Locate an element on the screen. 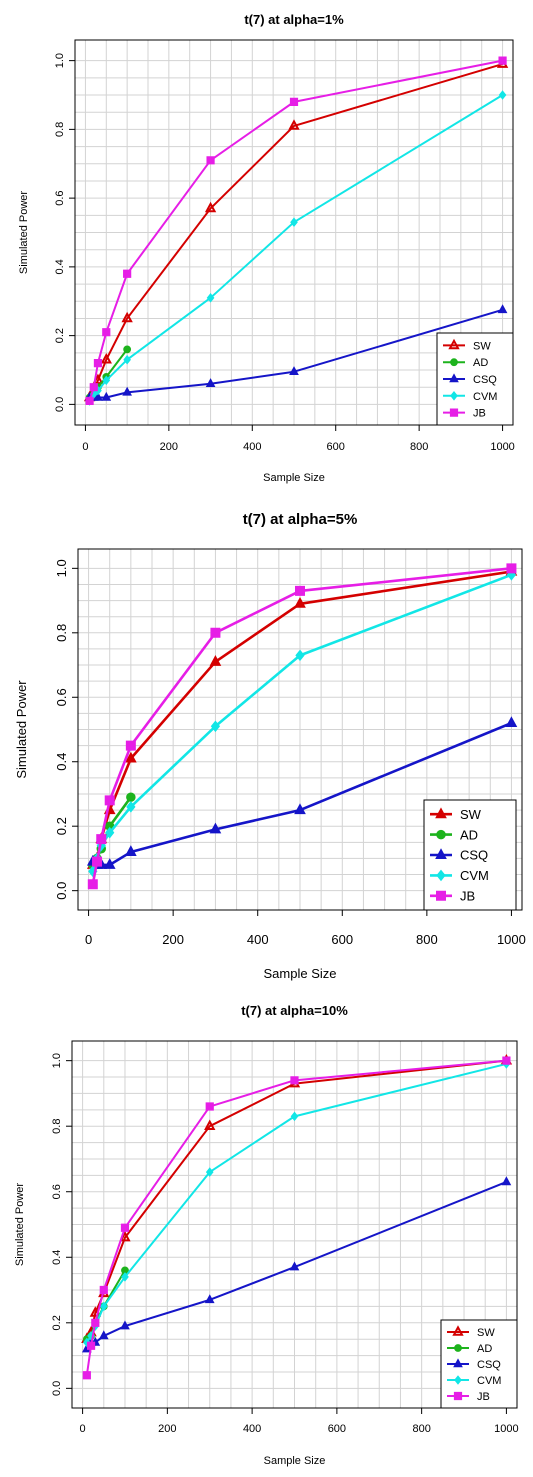 This screenshot has width=533, height=1477. legend-label: AD is located at coordinates (469, 834).